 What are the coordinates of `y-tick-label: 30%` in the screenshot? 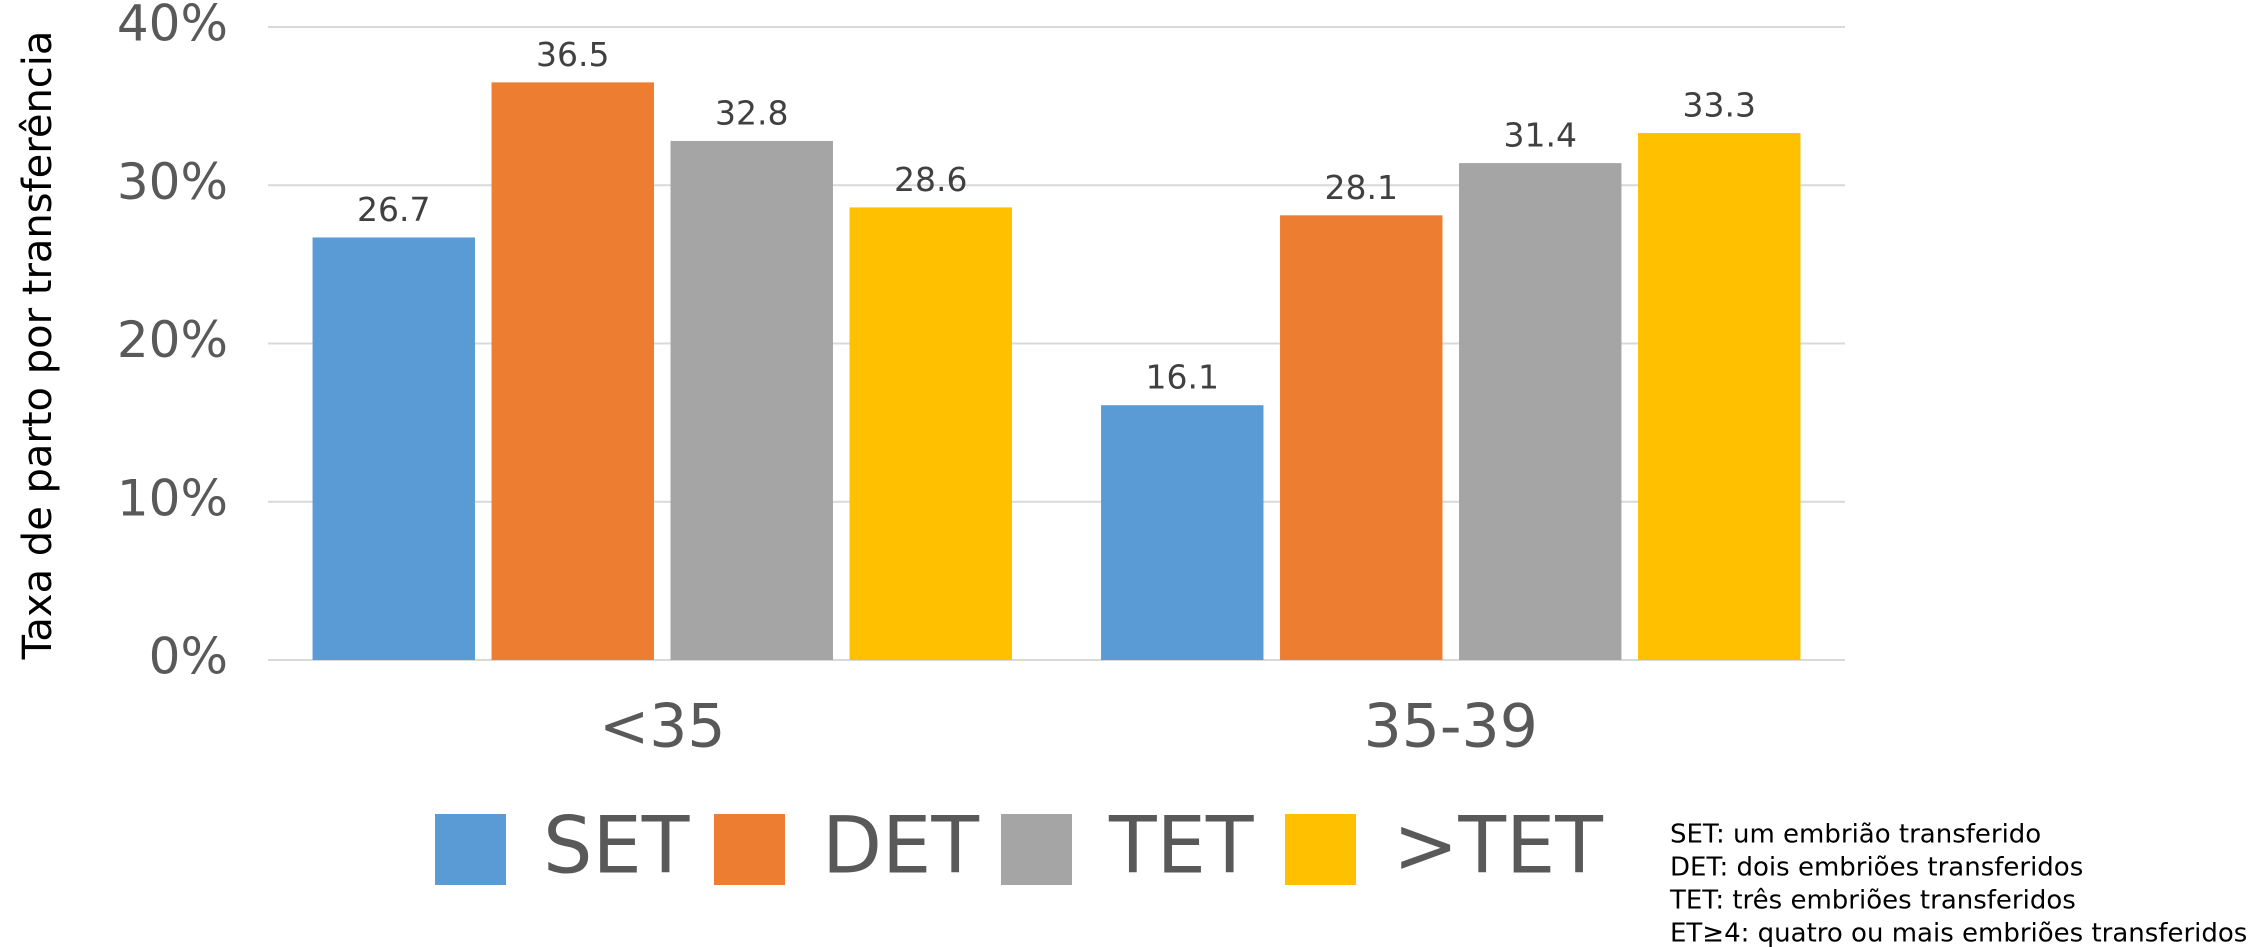 It's located at (172, 182).